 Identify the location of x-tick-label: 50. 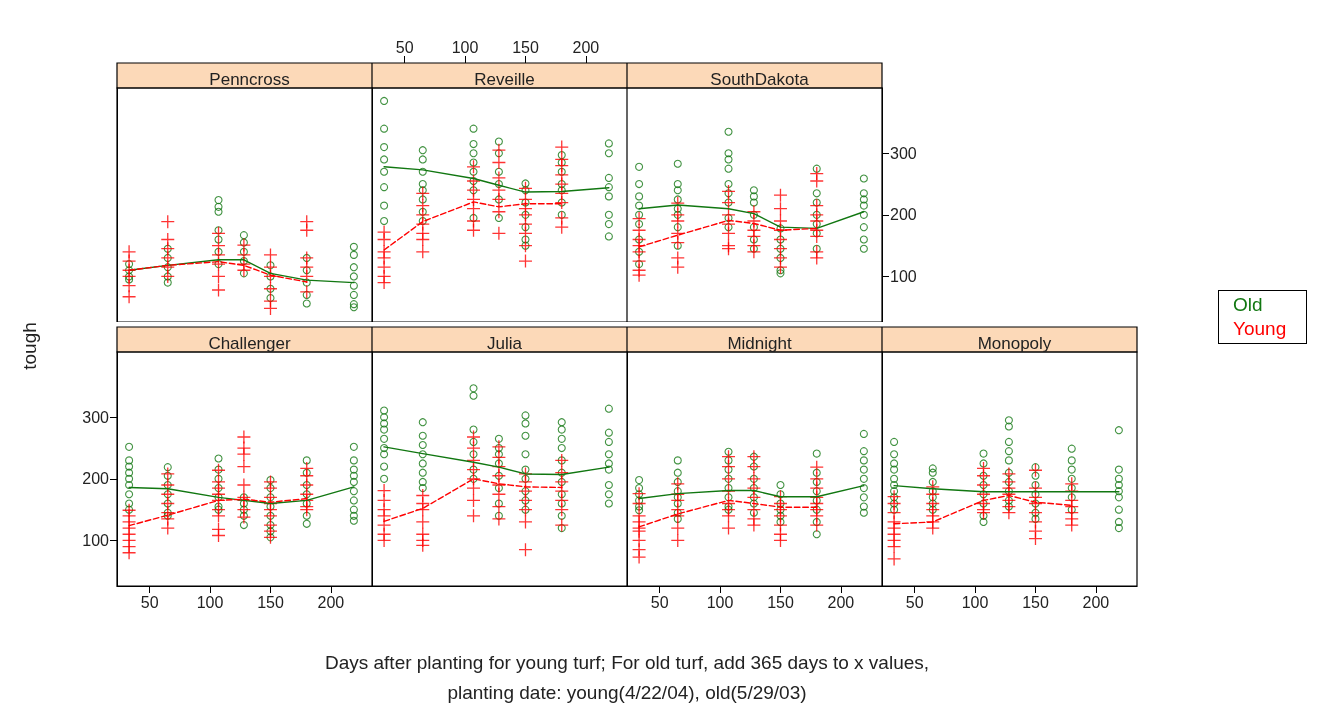
(404, 47).